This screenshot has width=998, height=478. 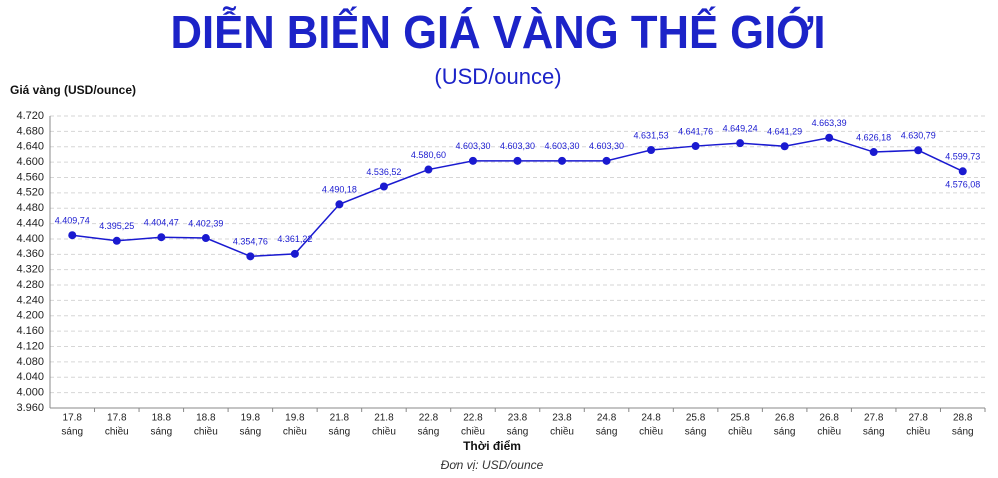 What do you see at coordinates (30, 331) in the screenshot?
I see `y-tick-label: 4.160` at bounding box center [30, 331].